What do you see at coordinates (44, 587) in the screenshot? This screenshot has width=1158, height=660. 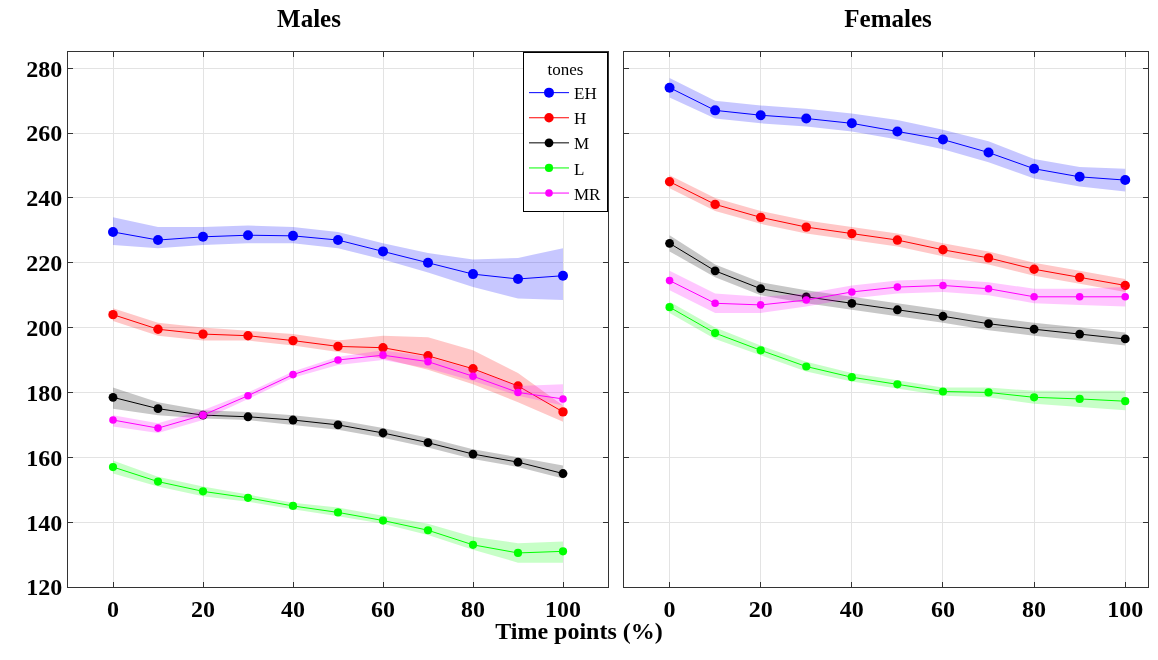 I see `y-tick-label: 120` at bounding box center [44, 587].